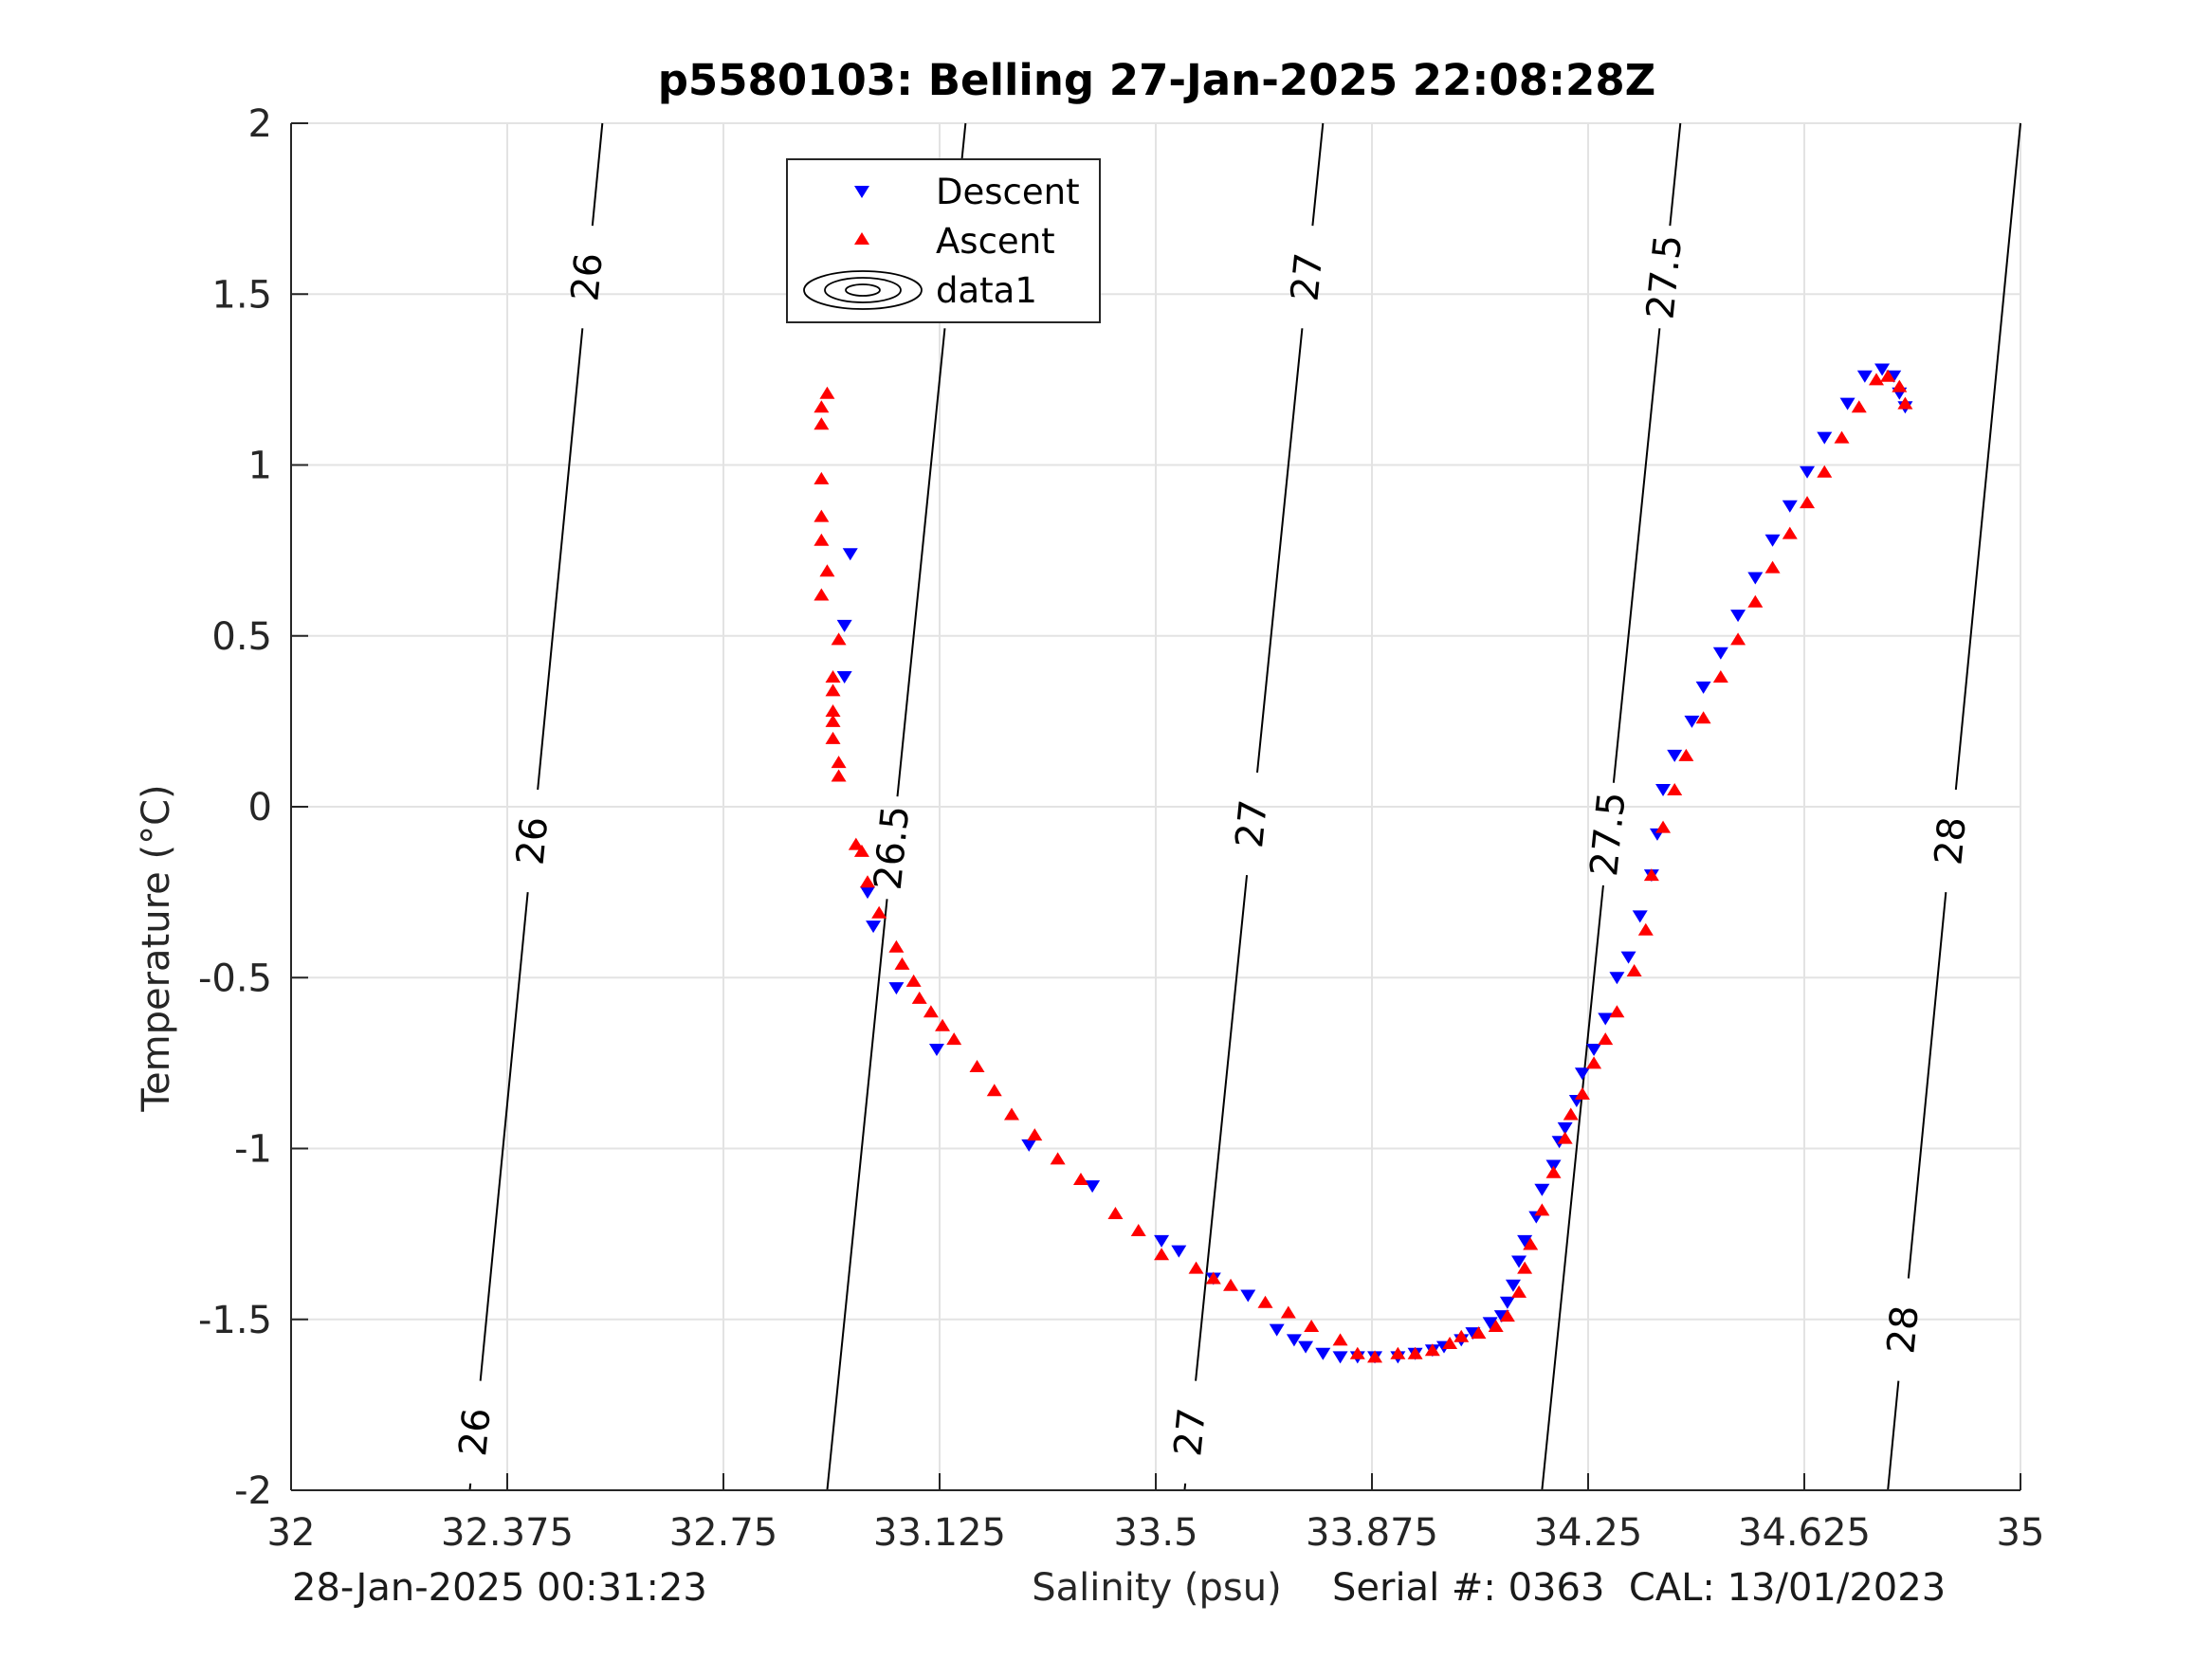 The width and height of the screenshot is (2212, 1659). I want to click on y-tick-label: 0.5, so click(241, 637).